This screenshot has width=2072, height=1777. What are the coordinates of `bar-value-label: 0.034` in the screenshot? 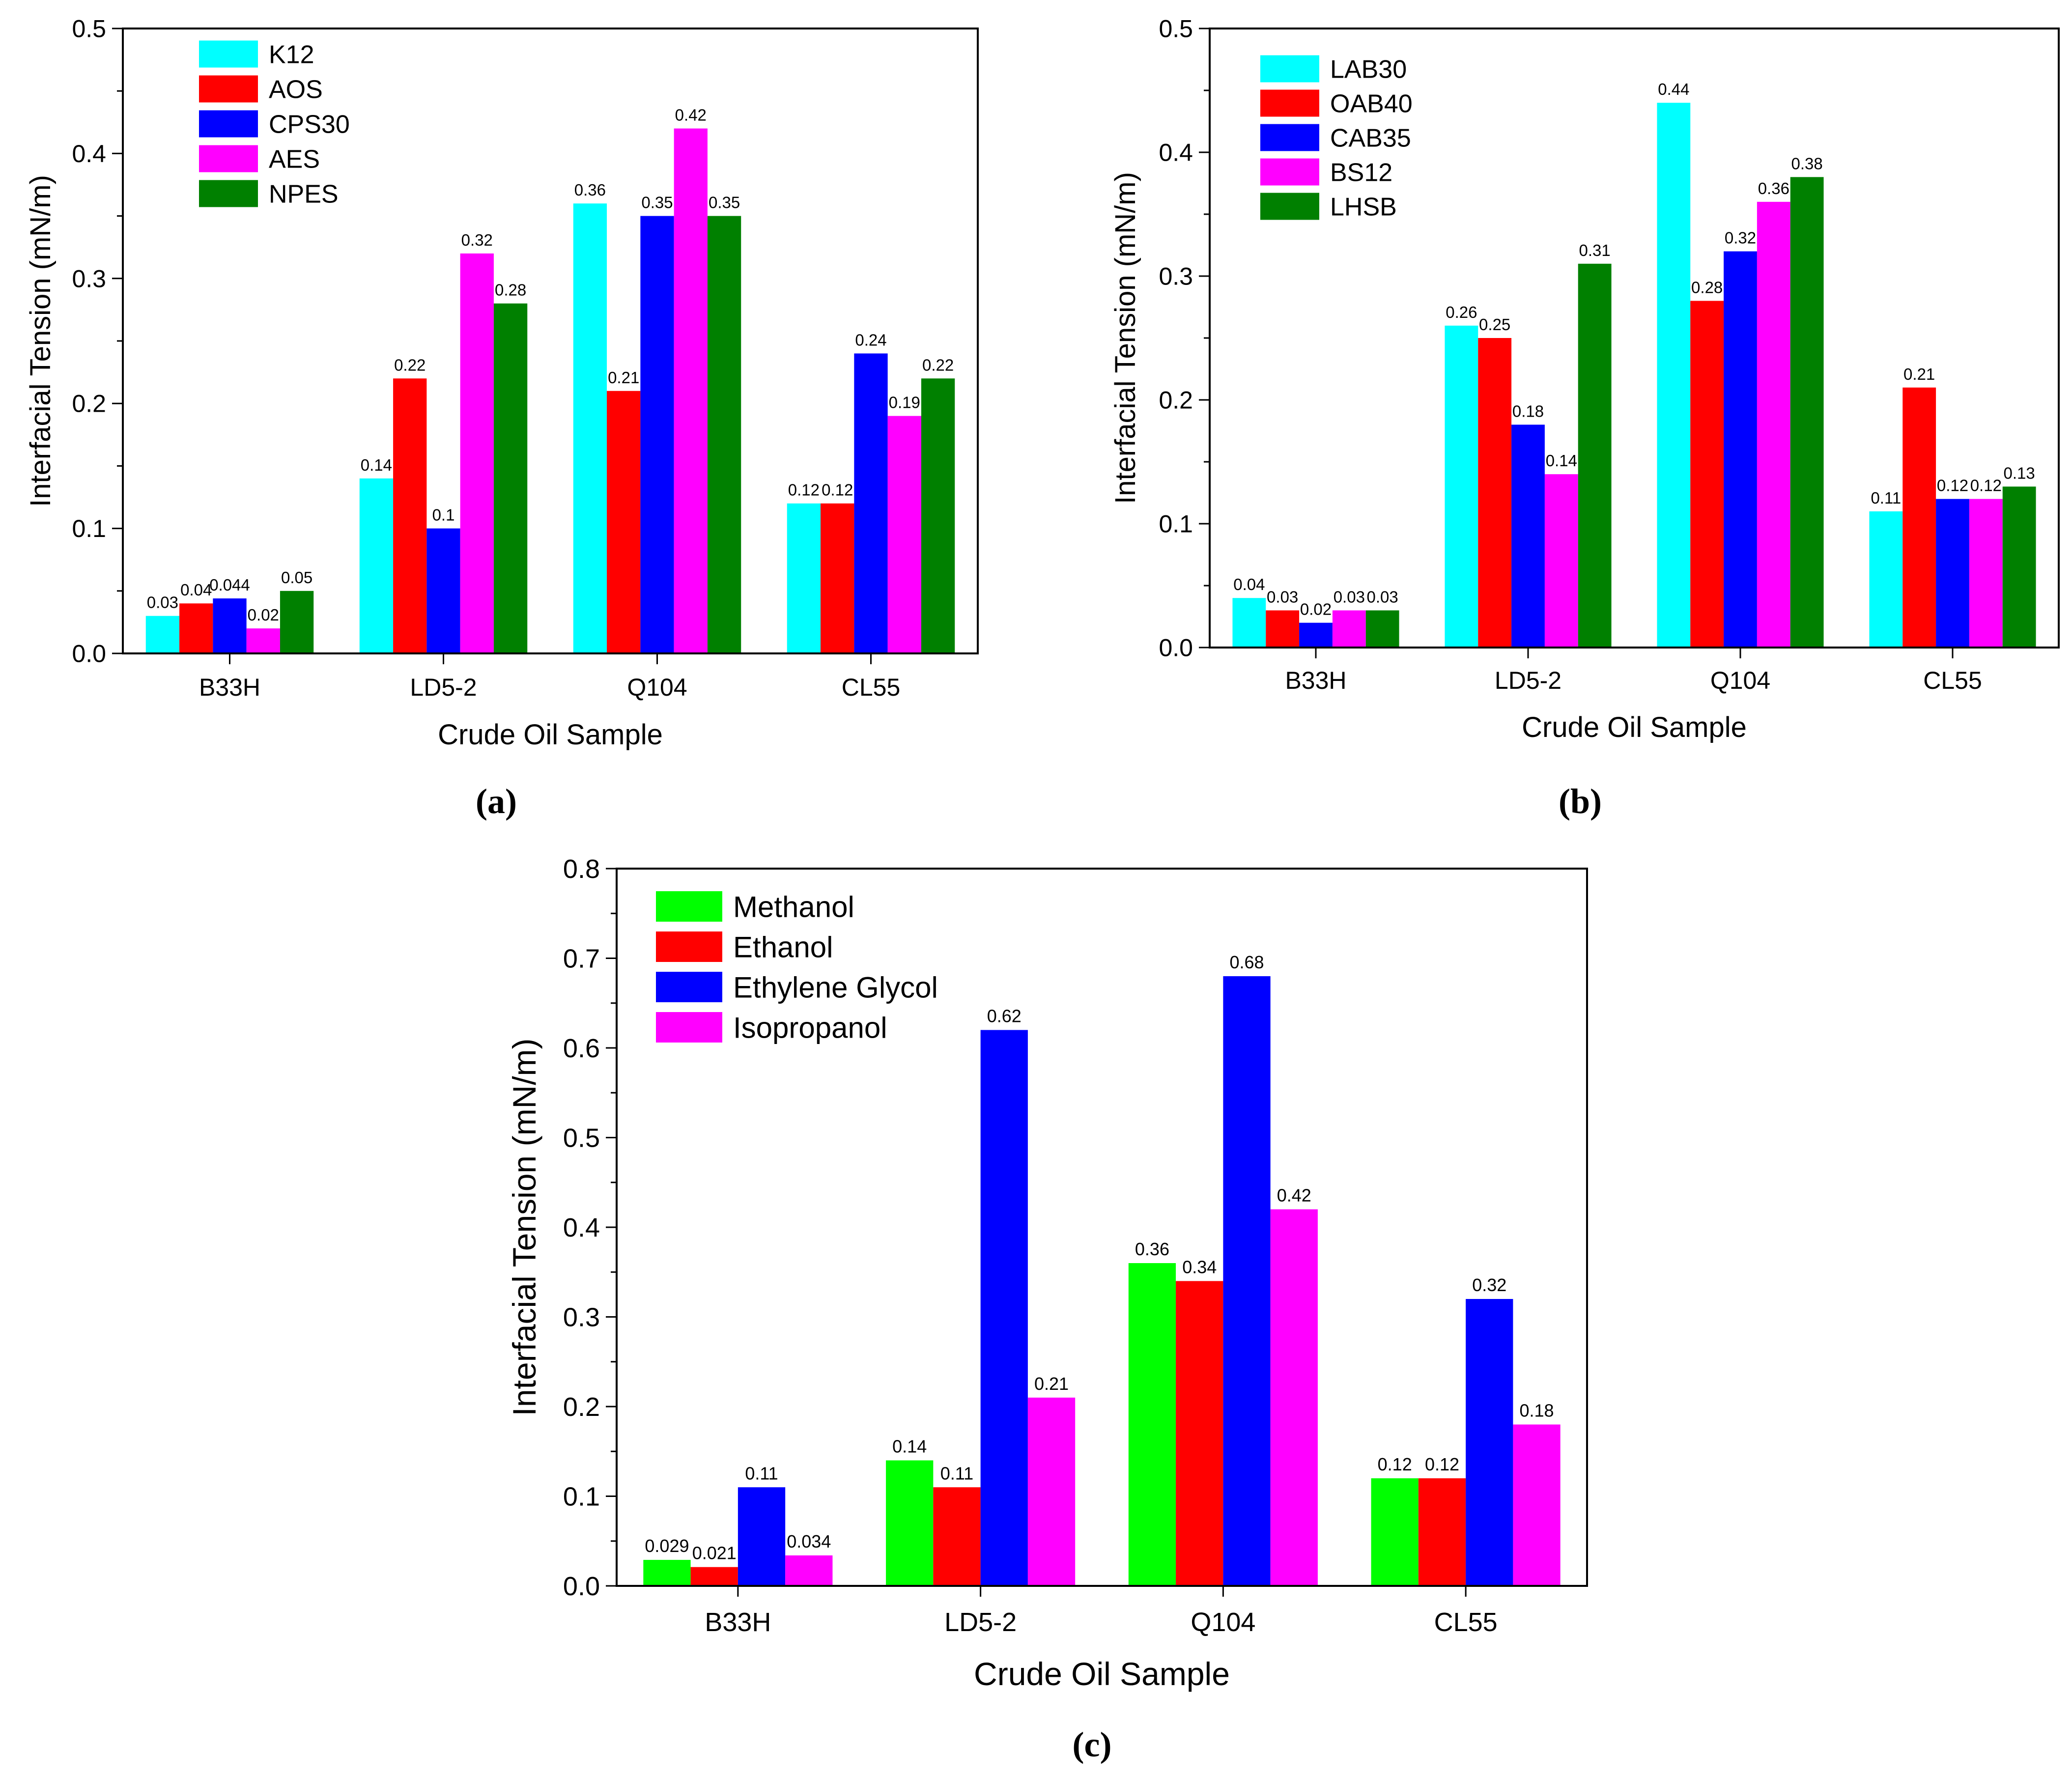 It's located at (809, 1541).